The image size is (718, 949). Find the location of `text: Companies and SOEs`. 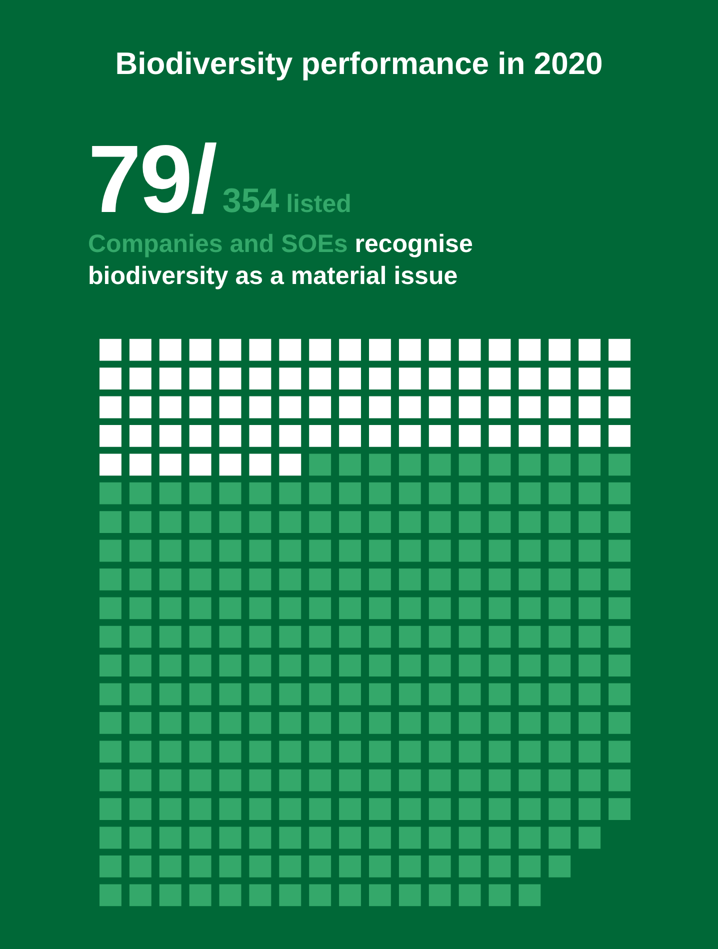

text: Companies and SOEs is located at coordinates (218, 244).